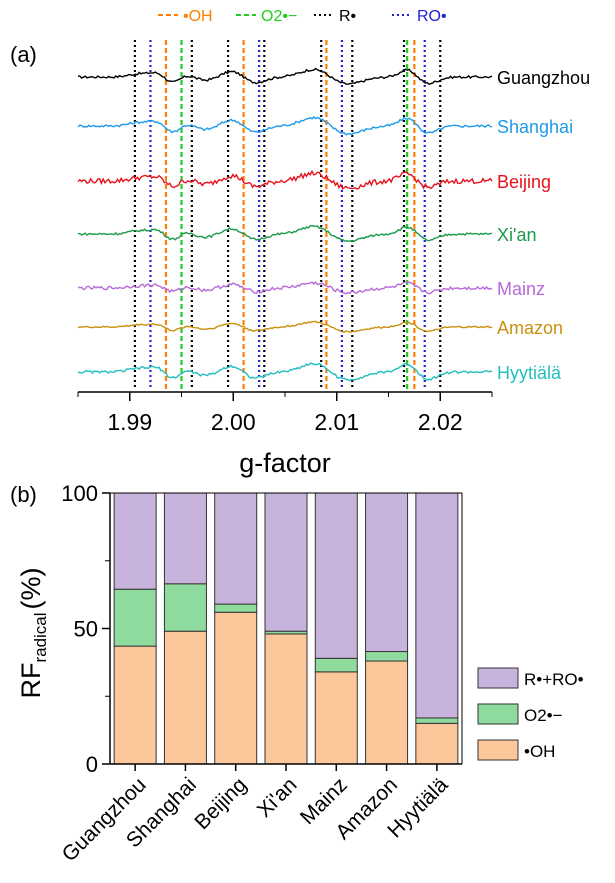 The image size is (615, 883). What do you see at coordinates (92, 764) in the screenshot?
I see `y-tick-label: 0` at bounding box center [92, 764].